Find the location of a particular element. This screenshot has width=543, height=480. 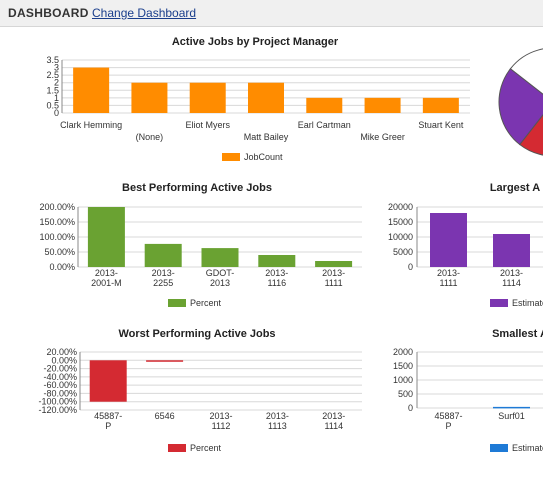

y-tick-label: -20.00% is located at coordinates (60, 369).